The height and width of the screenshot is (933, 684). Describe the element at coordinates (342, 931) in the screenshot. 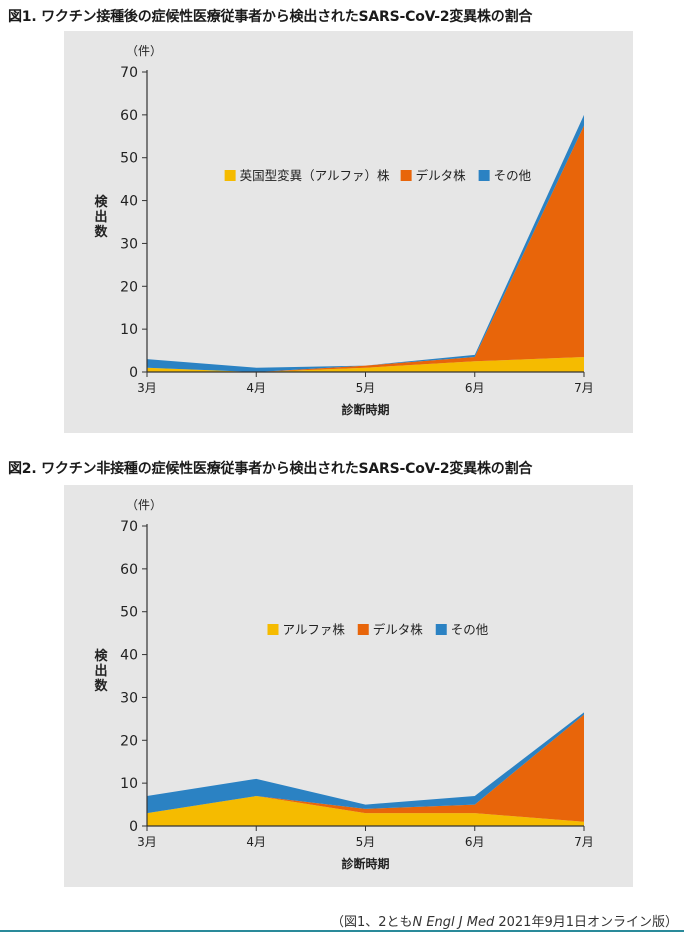

I see `bottom-divider` at that location.